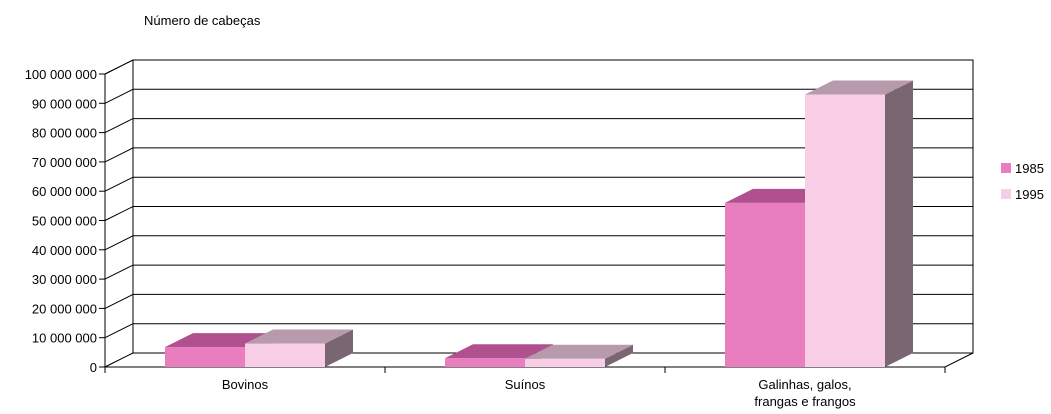 This screenshot has width=1051, height=414. What do you see at coordinates (64, 279) in the screenshot?
I see `y-tick-label: 30 000 000` at bounding box center [64, 279].